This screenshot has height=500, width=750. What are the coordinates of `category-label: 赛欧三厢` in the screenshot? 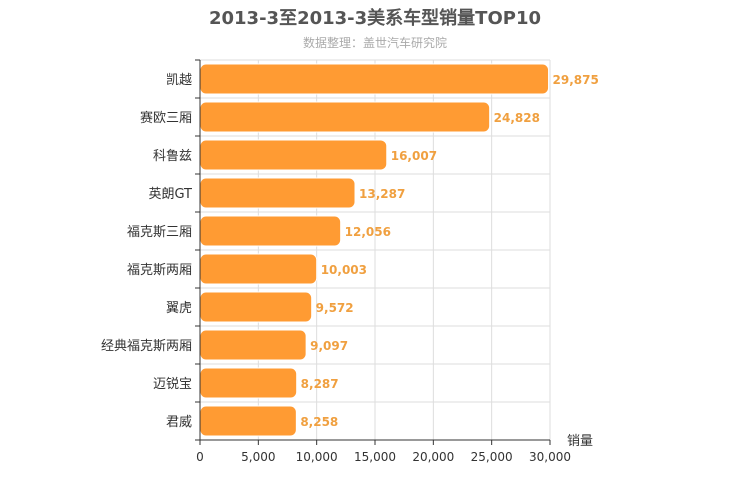 It's located at (166, 118).